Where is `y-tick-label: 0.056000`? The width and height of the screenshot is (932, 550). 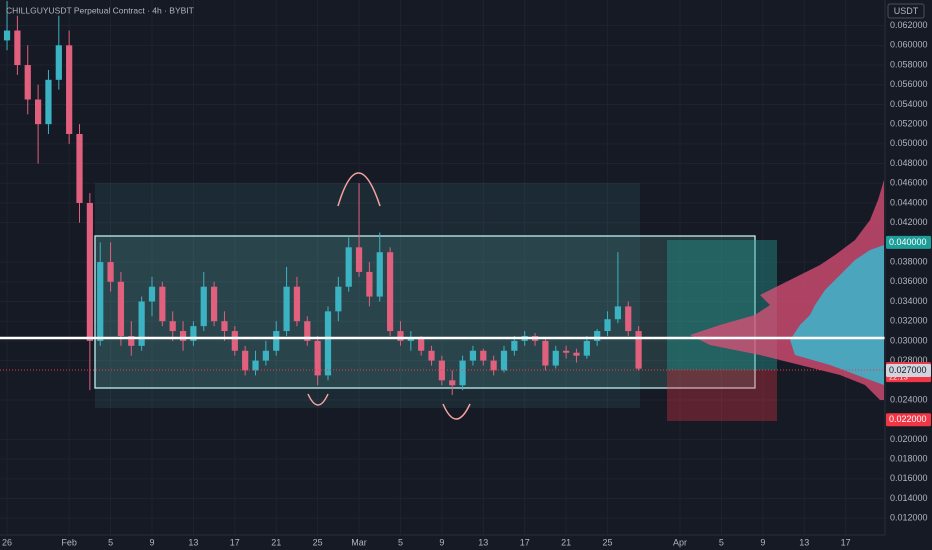
y-tick-label: 0.056000 is located at coordinates (909, 84).